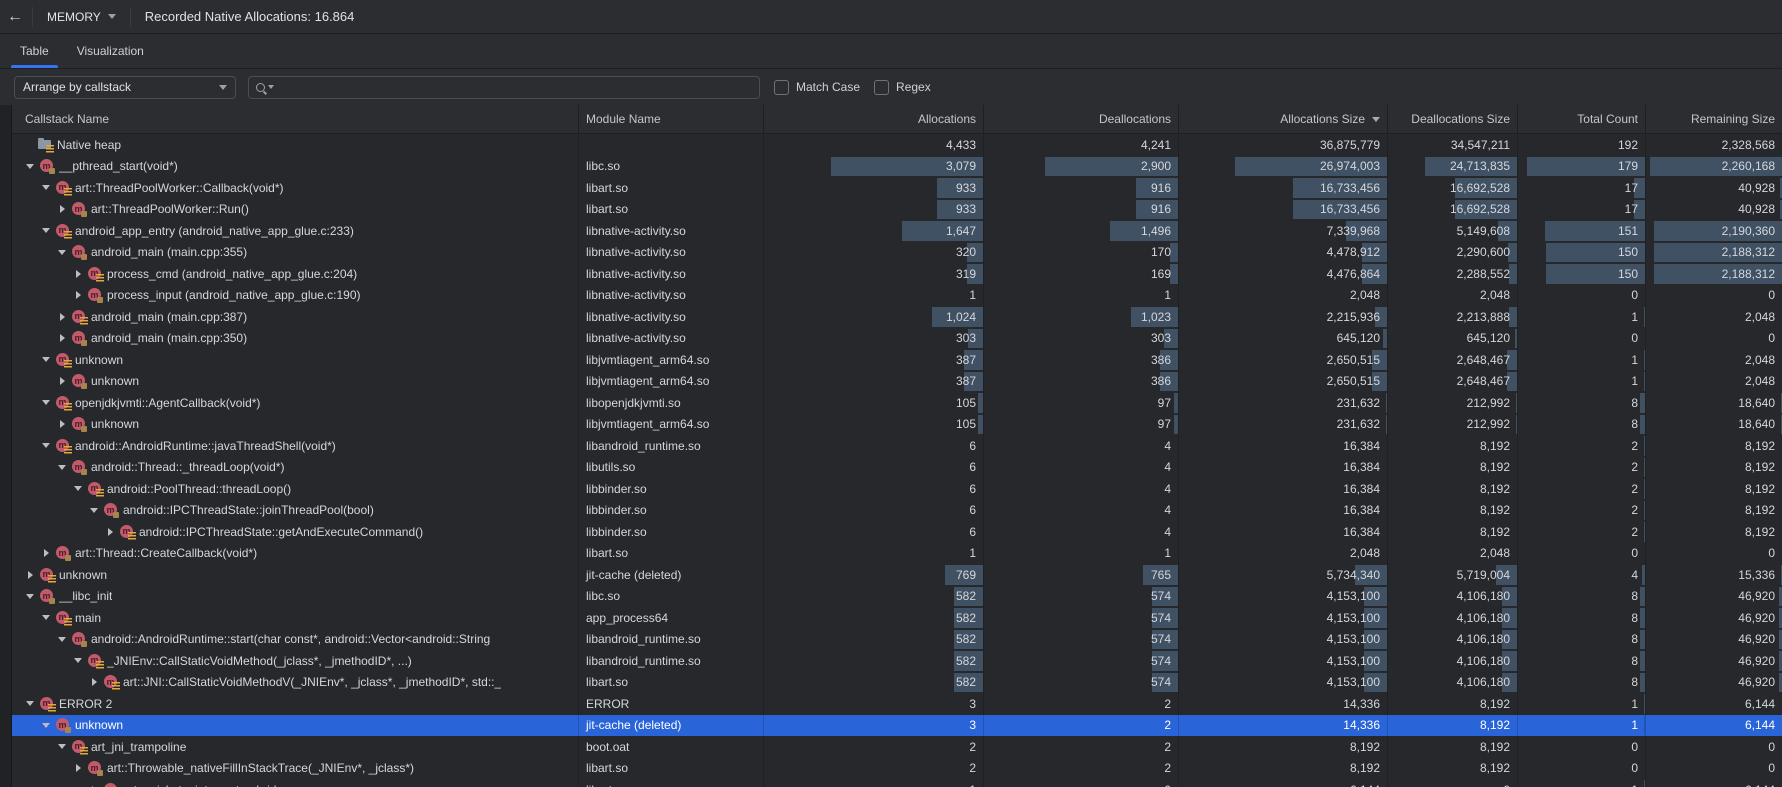 Image resolution: width=1782 pixels, height=787 pixels. I want to click on deallocSize-value: 8,192, so click(1495, 747).